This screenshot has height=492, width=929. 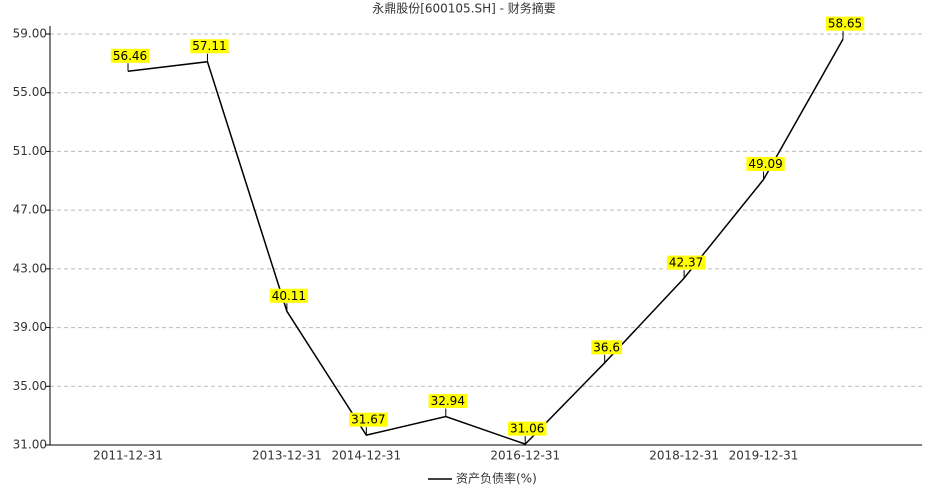 I want to click on x-tick-label: 2018-12-31, so click(x=684, y=456).